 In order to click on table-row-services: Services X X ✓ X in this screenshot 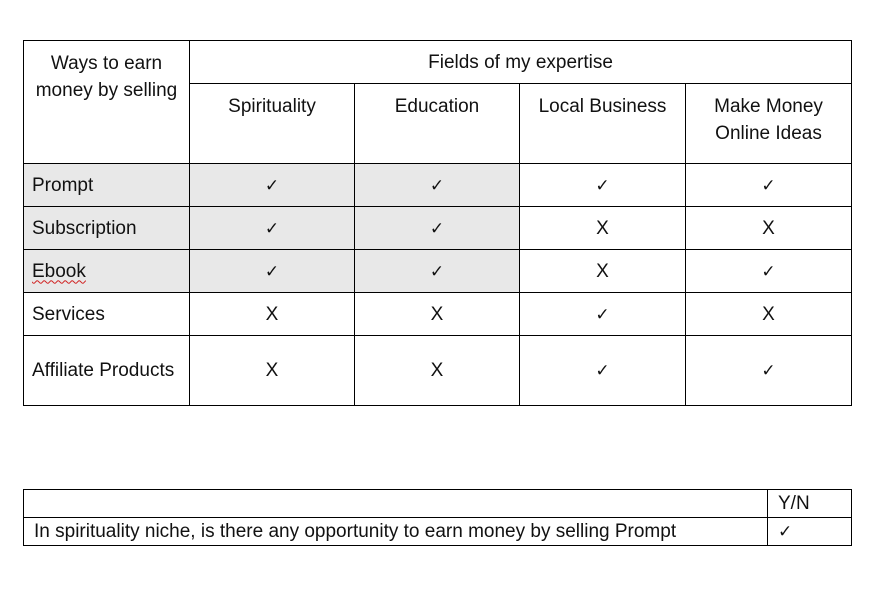, I will do `click(438, 314)`.